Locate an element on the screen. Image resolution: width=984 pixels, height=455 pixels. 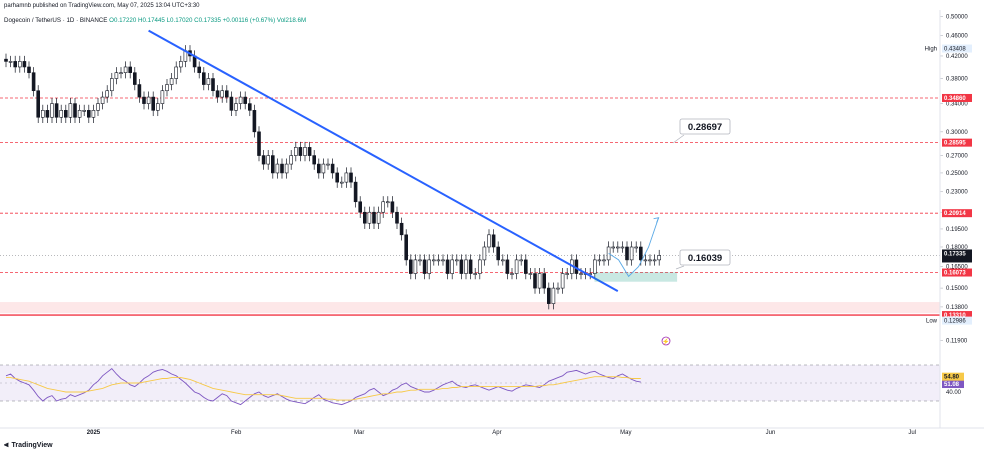
low-value: 0.12986 is located at coordinates (955, 322).